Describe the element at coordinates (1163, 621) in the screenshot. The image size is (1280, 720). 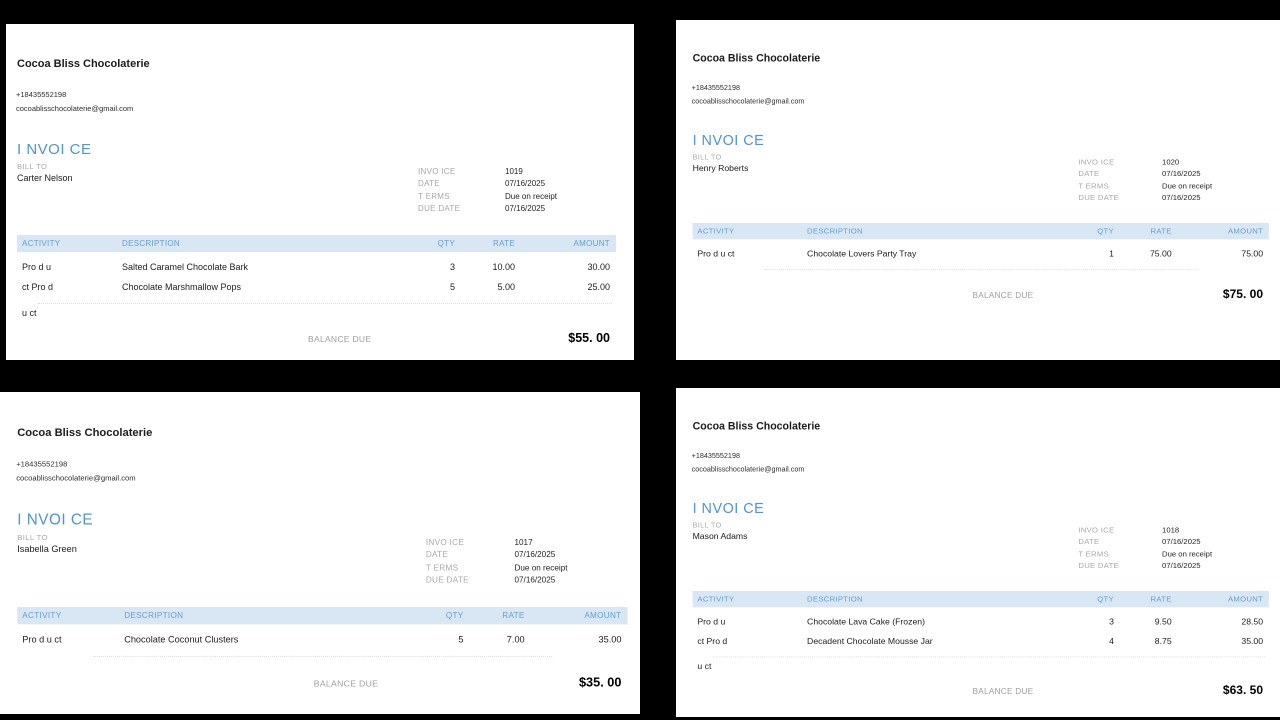
I see `item-rate: 9.50` at that location.